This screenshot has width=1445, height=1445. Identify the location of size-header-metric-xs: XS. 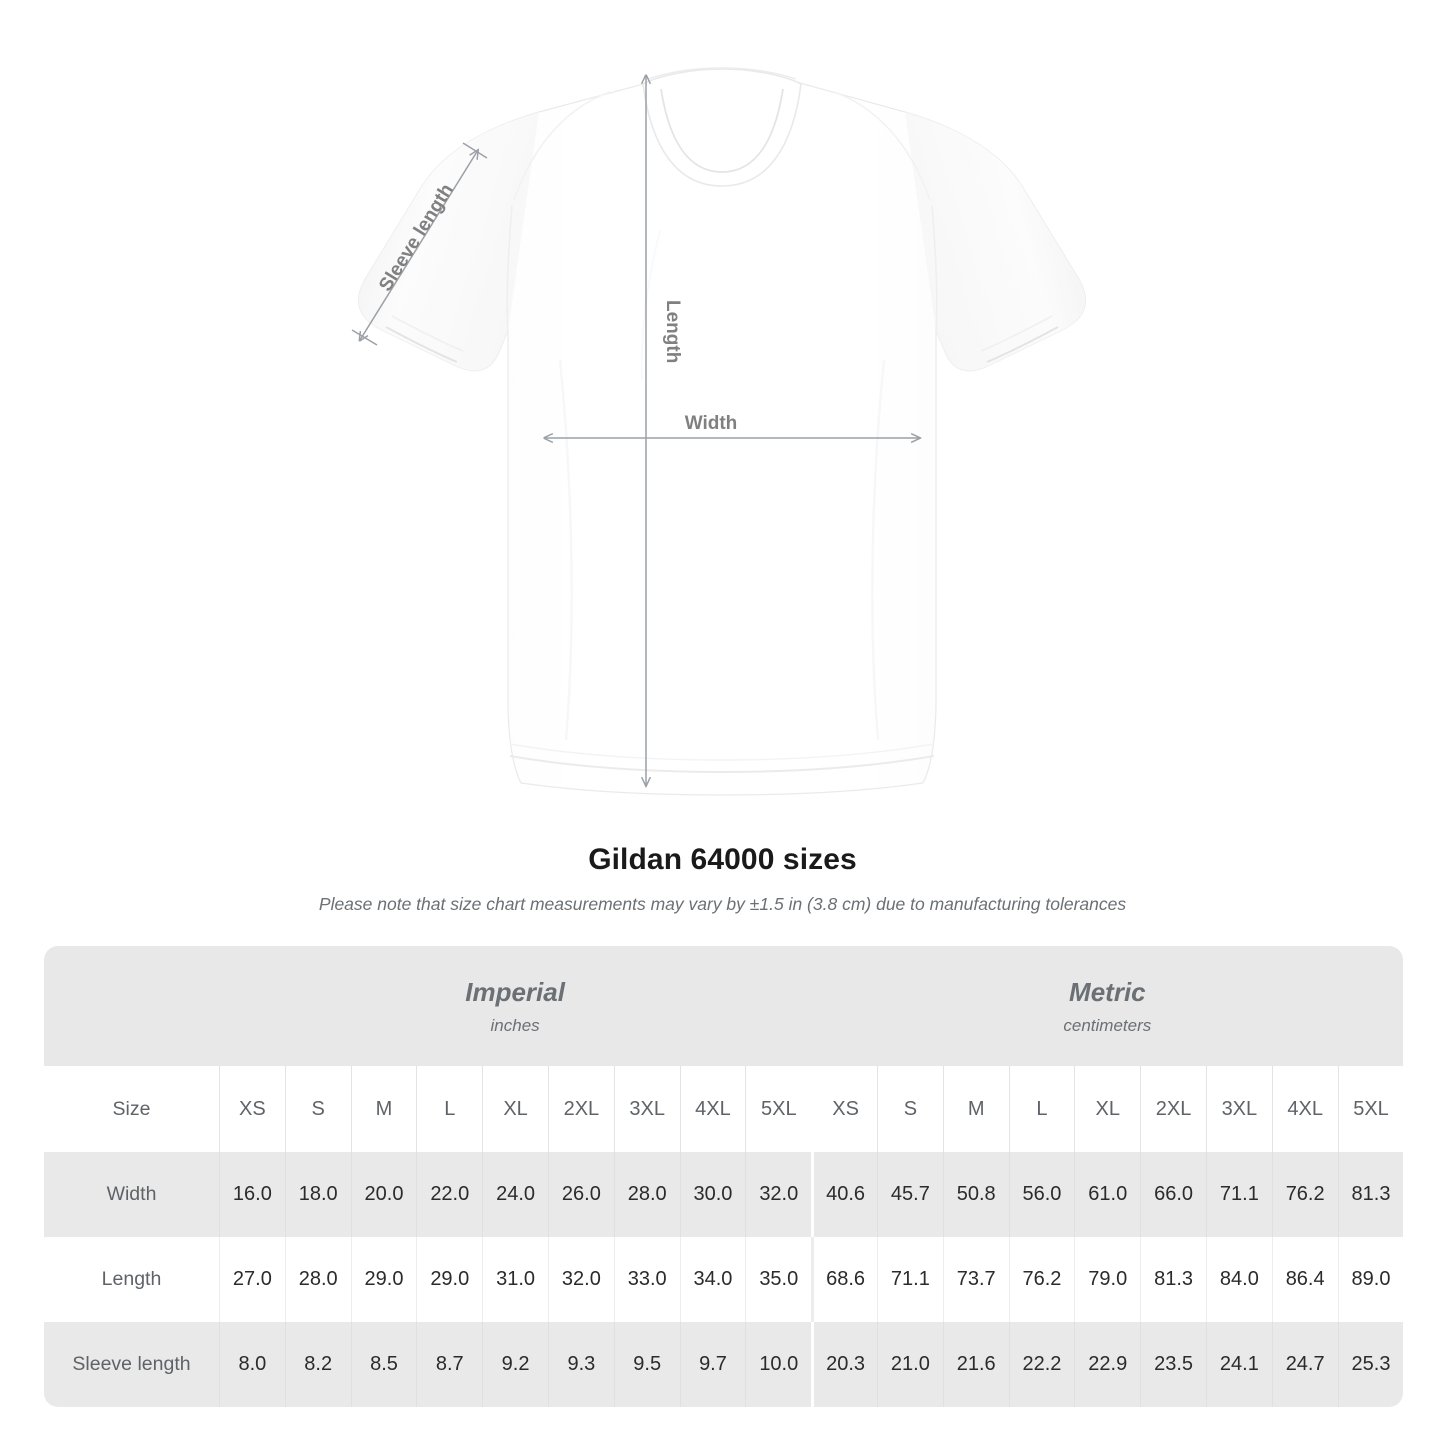
(844, 1109).